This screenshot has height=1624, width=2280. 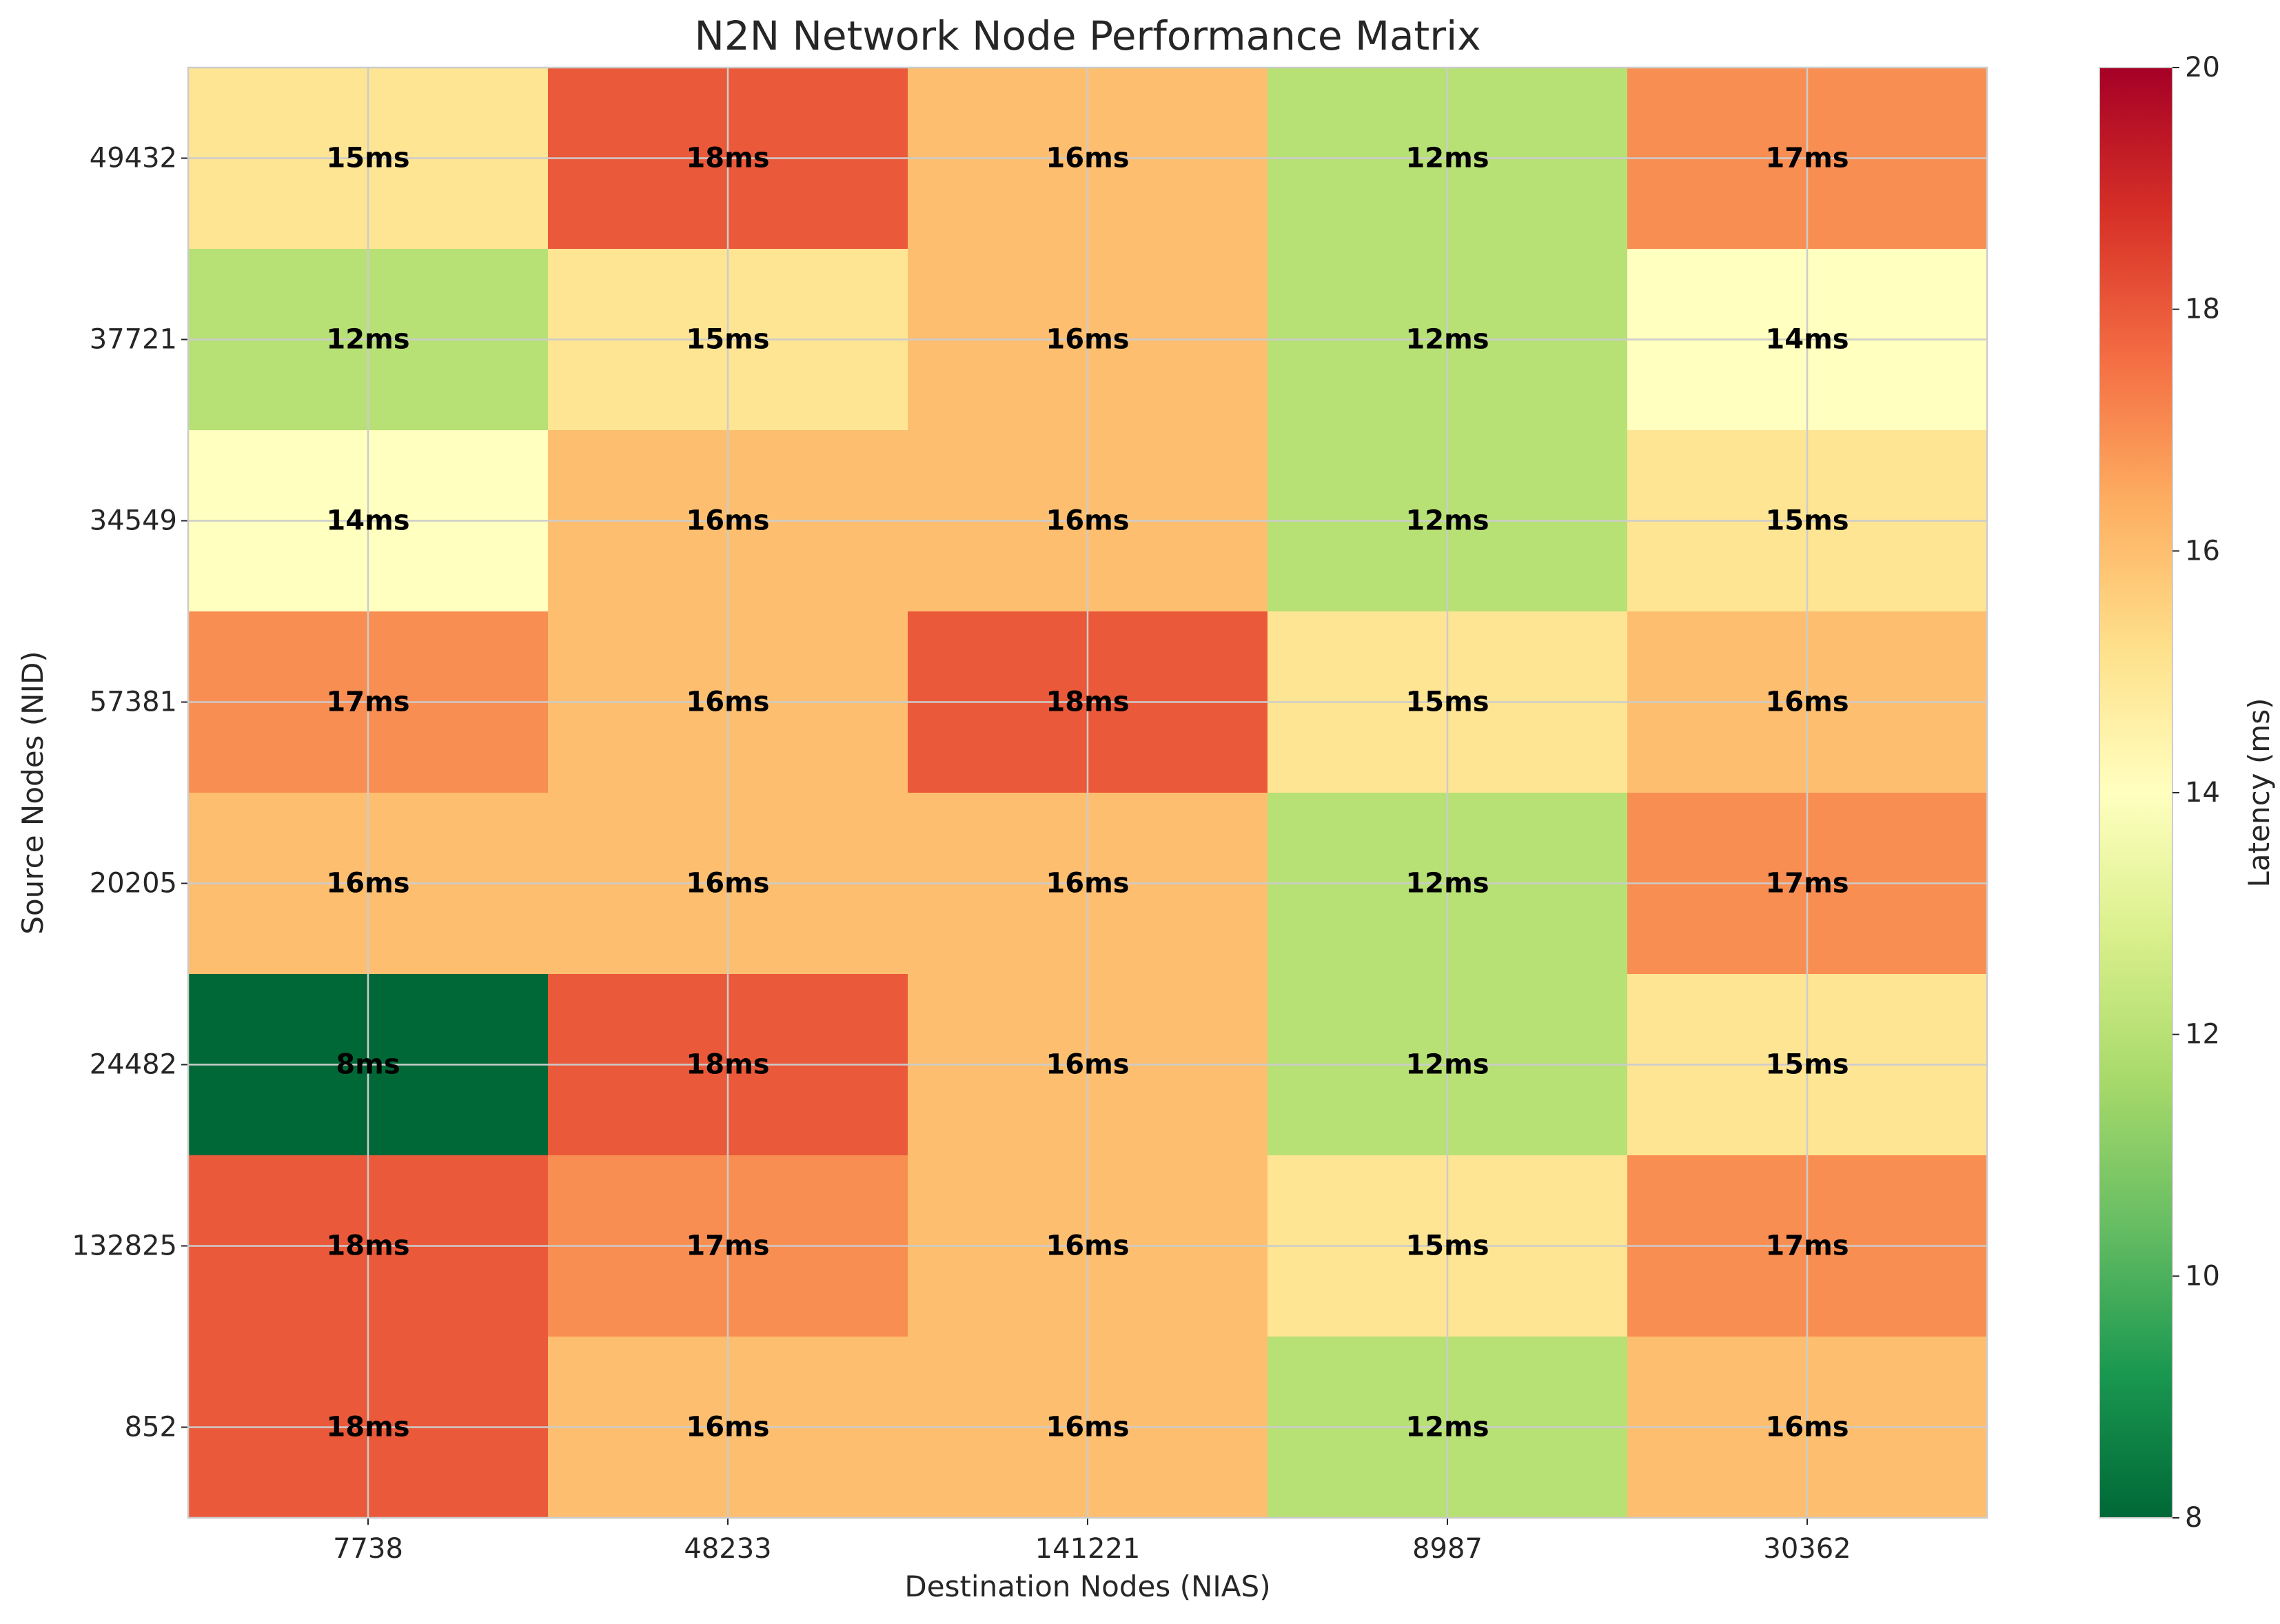 I want to click on x-axis-ticks: 7738 48233 141221 8987 30362, so click(x=1092, y=1541).